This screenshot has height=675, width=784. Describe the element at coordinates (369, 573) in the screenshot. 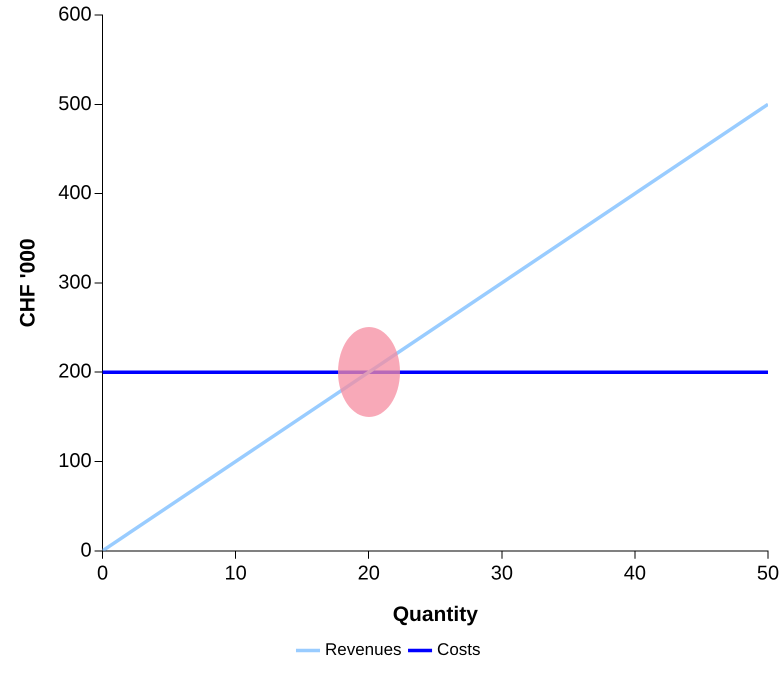

I see `x-tick-label: 20` at that location.